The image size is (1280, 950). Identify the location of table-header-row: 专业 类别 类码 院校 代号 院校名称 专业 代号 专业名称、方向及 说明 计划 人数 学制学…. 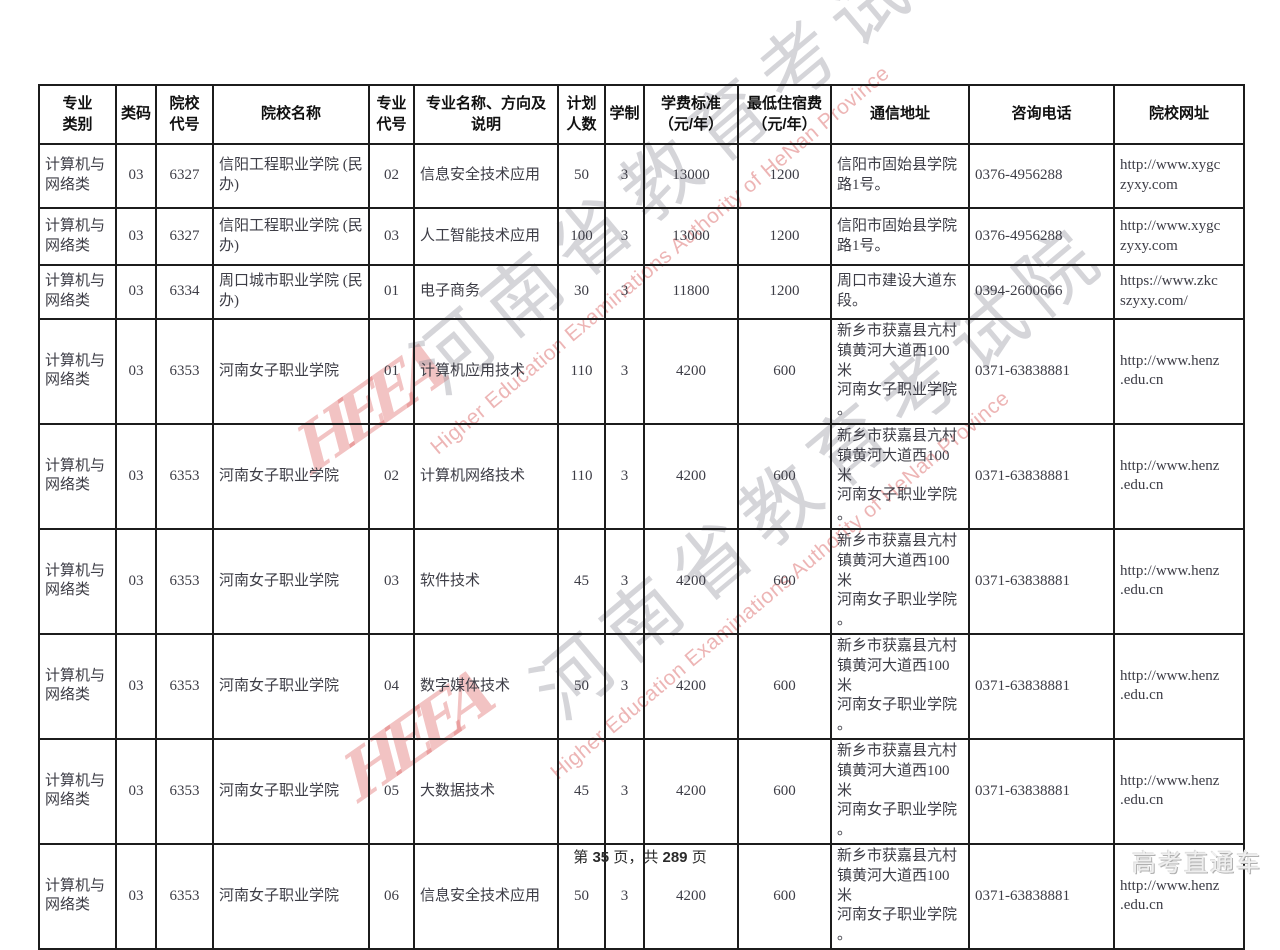
(641, 114).